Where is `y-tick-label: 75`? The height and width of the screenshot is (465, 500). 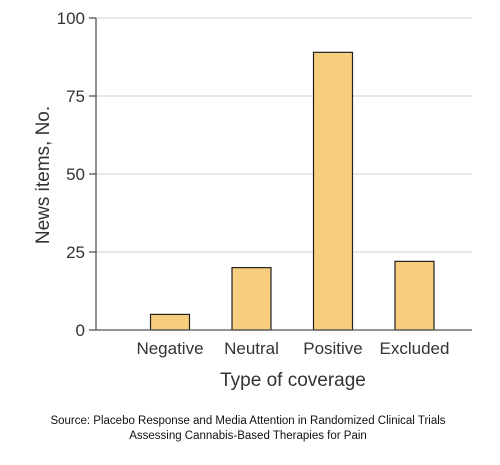
y-tick-label: 75 is located at coordinates (75, 96).